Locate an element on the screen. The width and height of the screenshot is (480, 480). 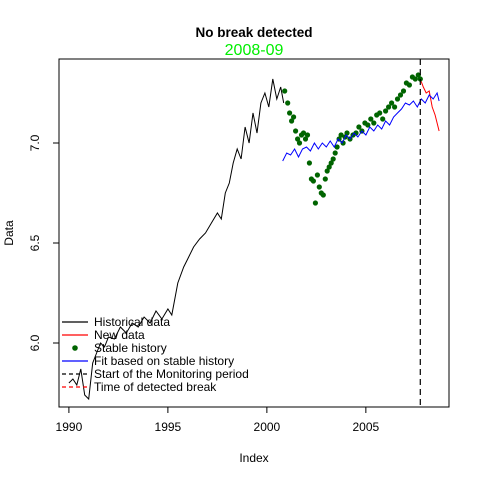
legend-label: Fit based on stable history is located at coordinates (164, 361).